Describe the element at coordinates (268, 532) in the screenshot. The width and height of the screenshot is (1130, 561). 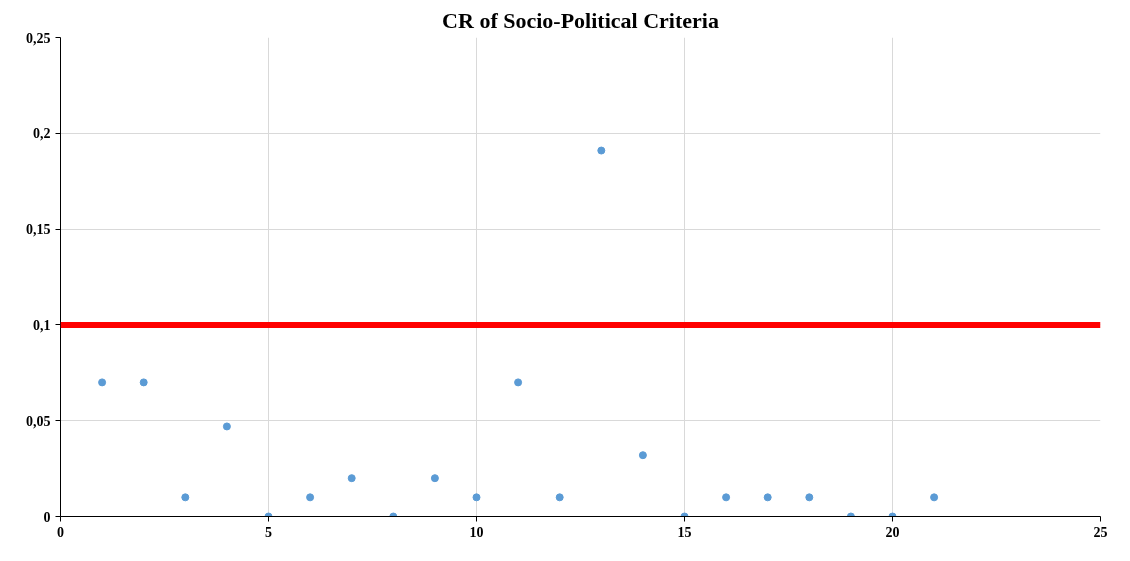
I see `x-tick-label: 5` at that location.